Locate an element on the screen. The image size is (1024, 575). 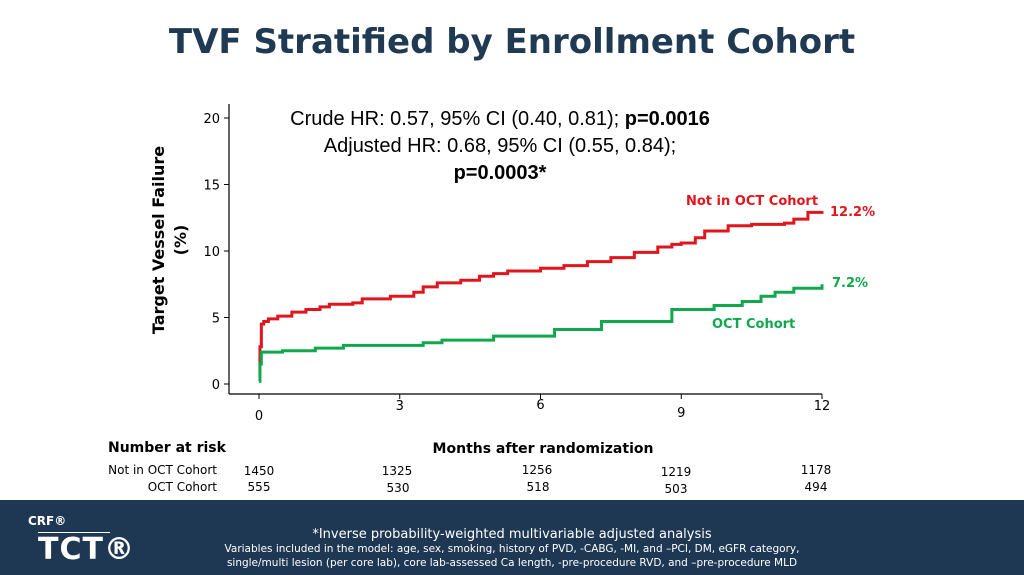
x-tick-label: 3 is located at coordinates (400, 406).